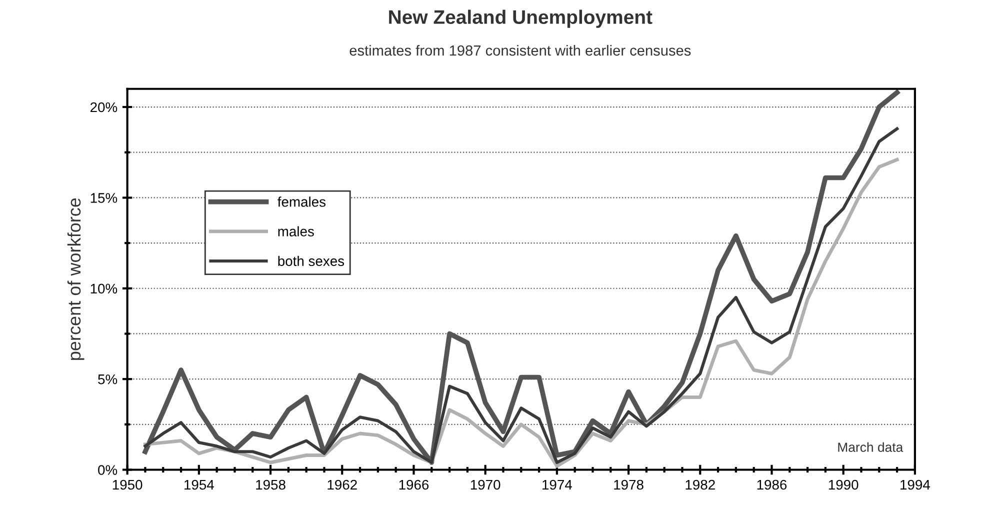  What do you see at coordinates (108, 379) in the screenshot?
I see `y-tick-label: 5%` at bounding box center [108, 379].